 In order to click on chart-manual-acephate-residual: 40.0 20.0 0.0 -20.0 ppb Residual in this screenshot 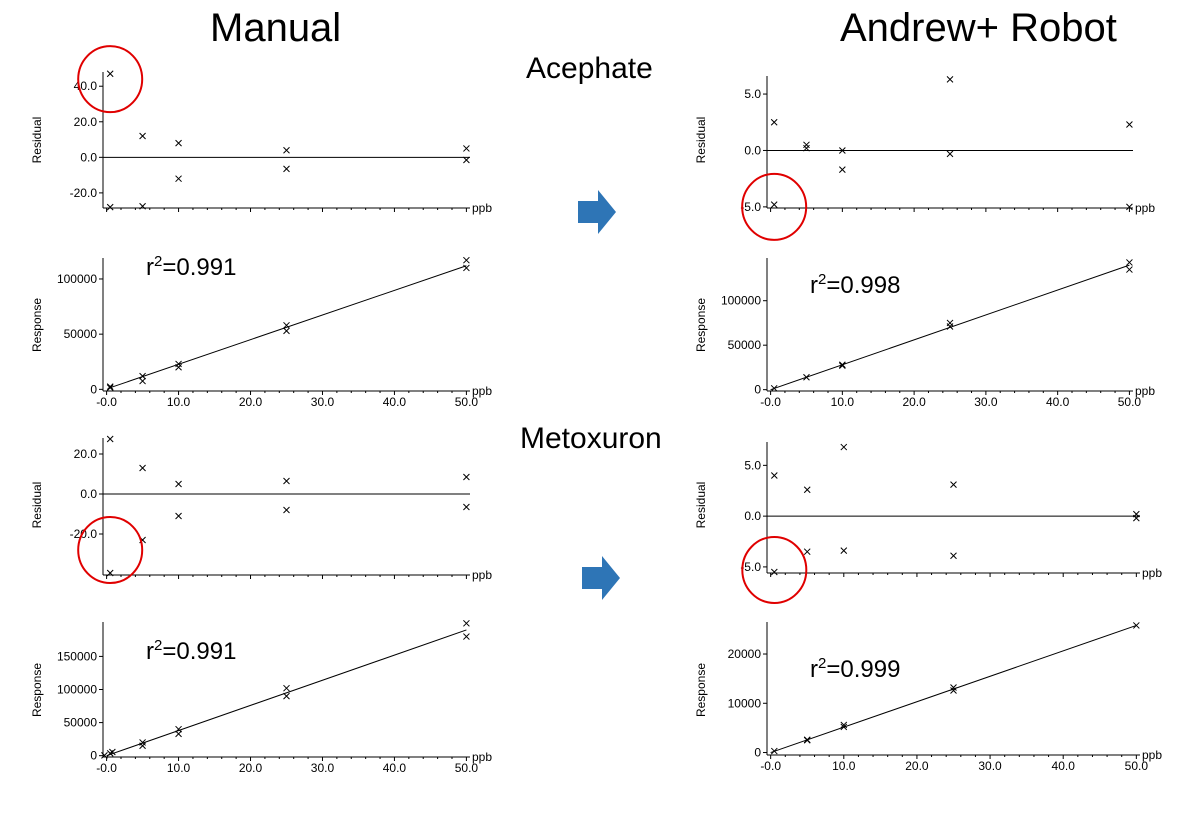, I will do `click(261, 130)`.